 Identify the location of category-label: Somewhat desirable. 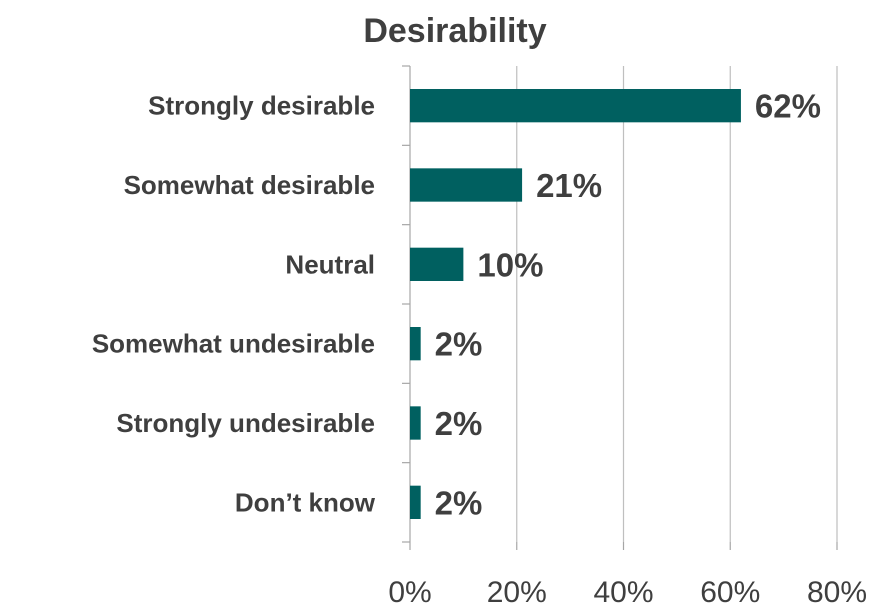
(249, 185).